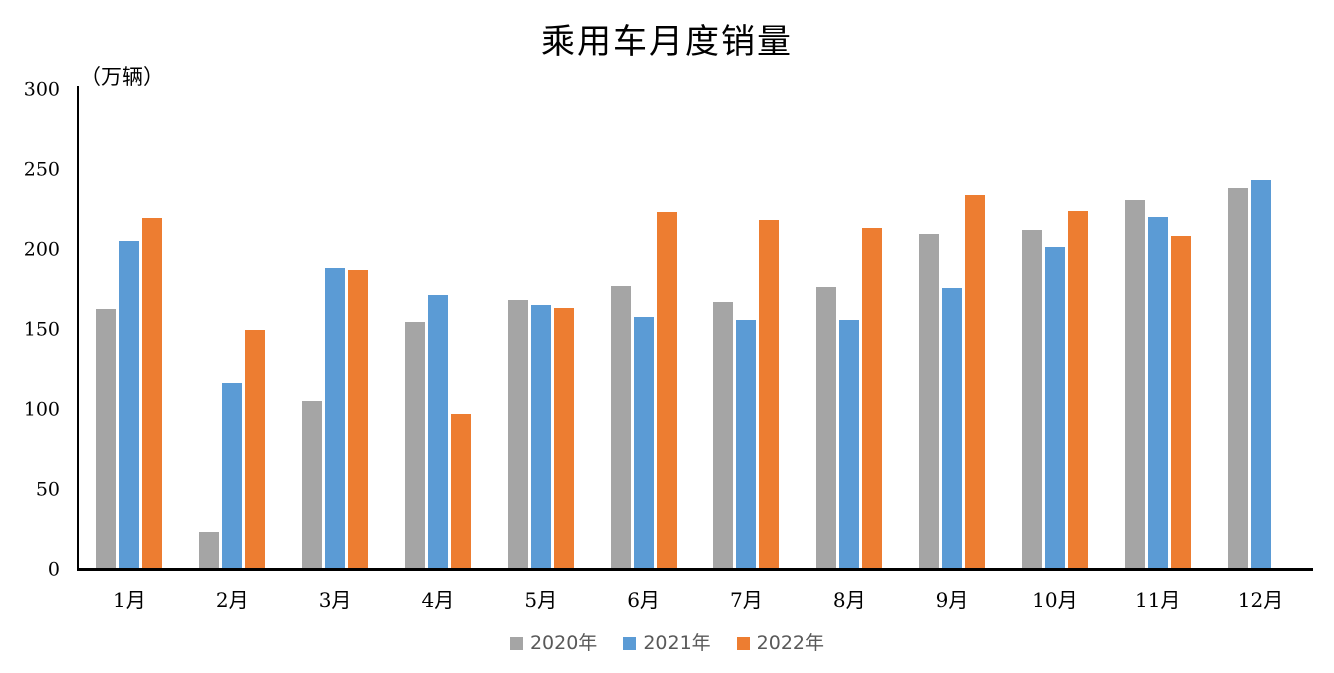  What do you see at coordinates (769, 394) in the screenshot?
I see `bar-2022年-7月` at bounding box center [769, 394].